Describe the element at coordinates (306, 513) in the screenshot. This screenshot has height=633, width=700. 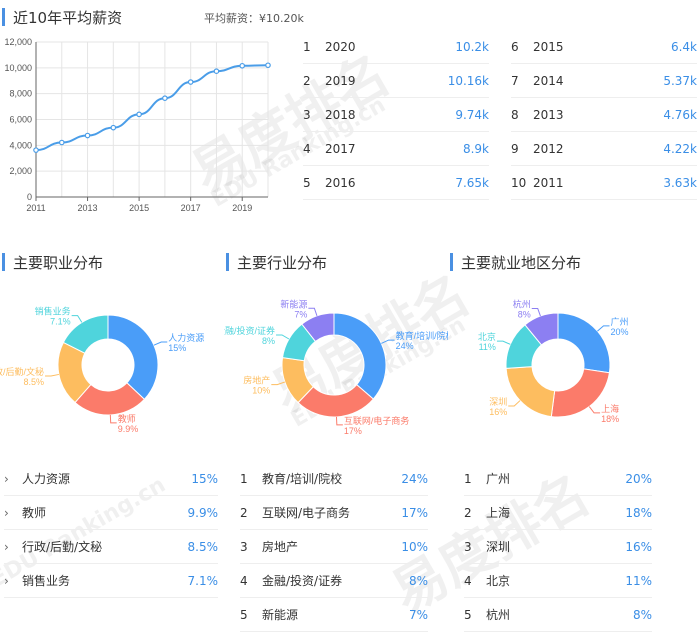
I see `list-name: 互联网/电子商务` at that location.